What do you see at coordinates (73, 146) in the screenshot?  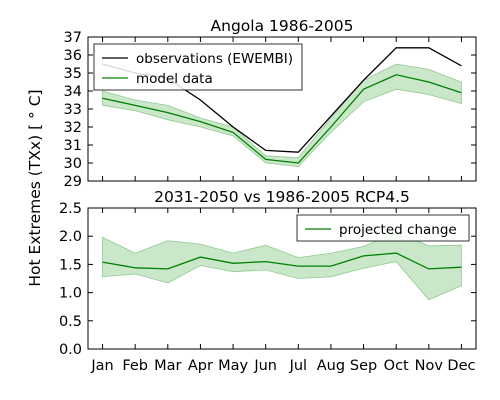 I see `y-tick-label-0-2: 31` at bounding box center [73, 146].